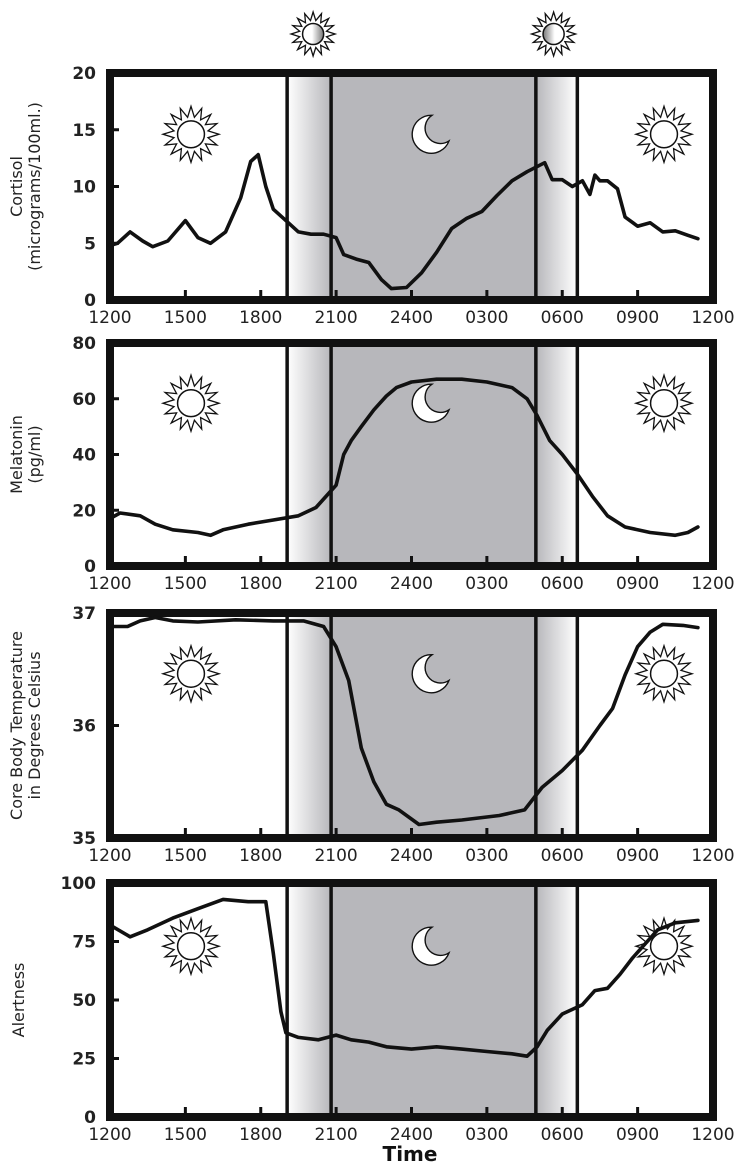  What do you see at coordinates (313, 34) in the screenshot?
I see `dusk-sun-icon` at bounding box center [313, 34].